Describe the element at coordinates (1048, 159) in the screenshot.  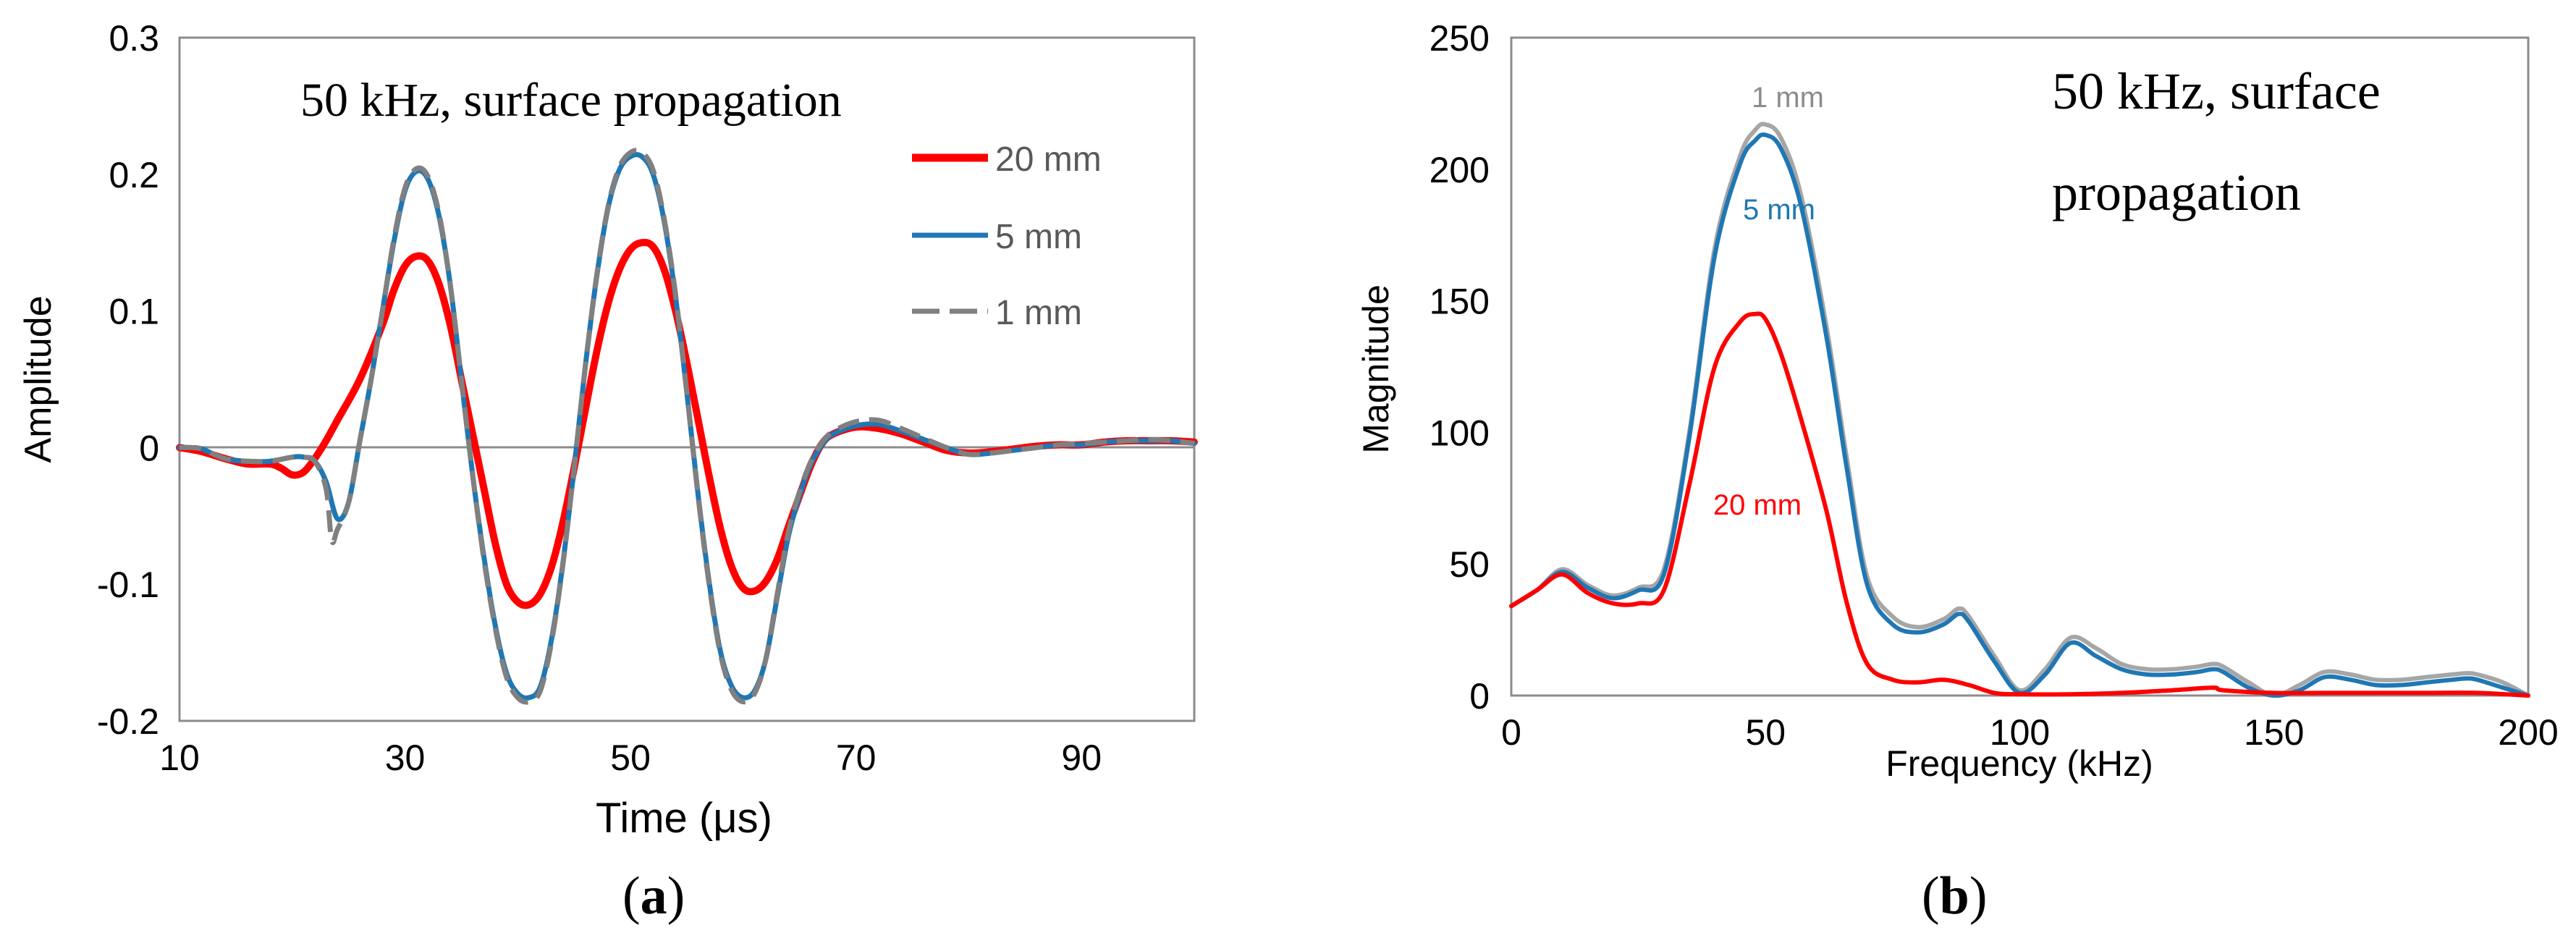
I see `legend-20mm-label: 20 mm` at that location.